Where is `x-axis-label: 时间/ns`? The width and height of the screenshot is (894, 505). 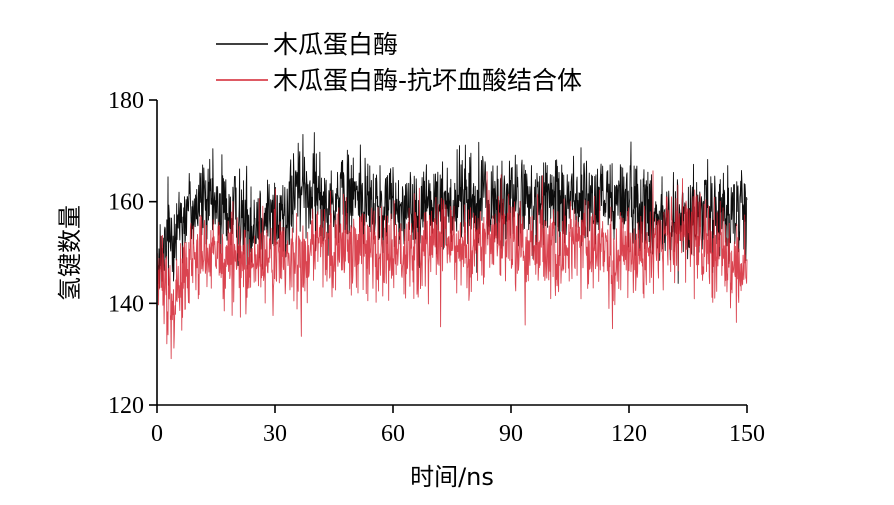 x-axis-label: 时间/ns is located at coordinates (452, 477).